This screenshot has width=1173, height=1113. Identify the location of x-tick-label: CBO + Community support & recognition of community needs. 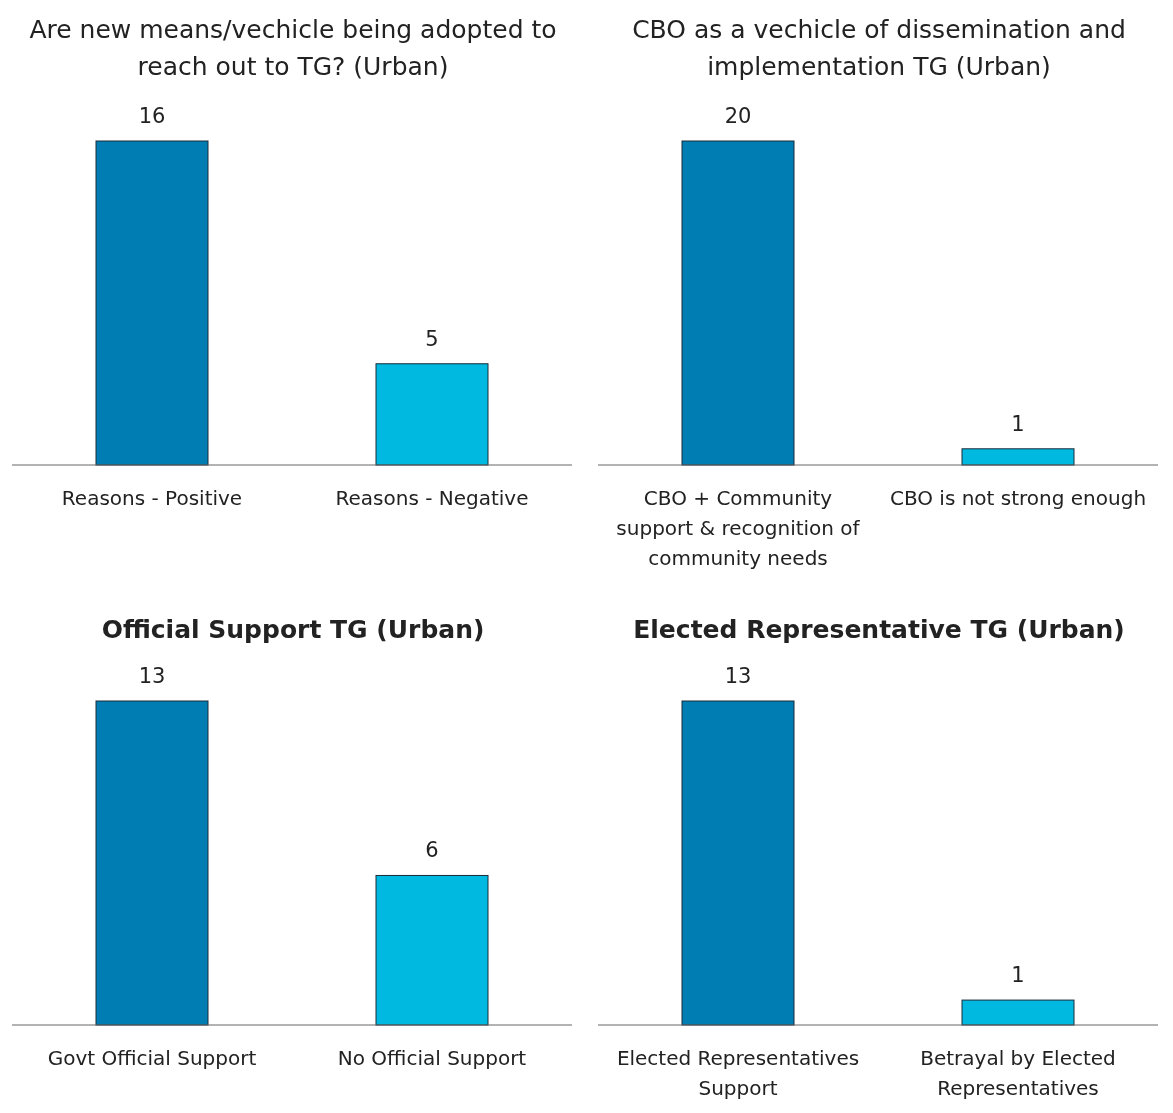
(738, 528).